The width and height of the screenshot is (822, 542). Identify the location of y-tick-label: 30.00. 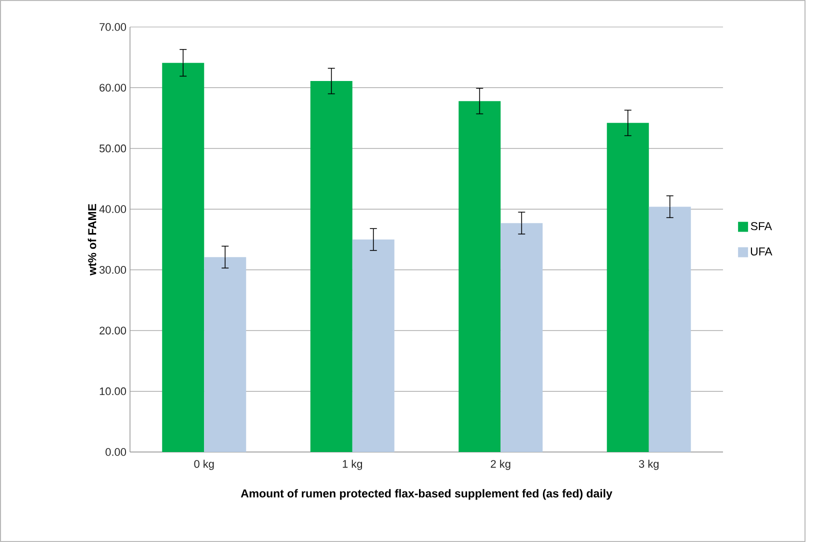
(112, 270).